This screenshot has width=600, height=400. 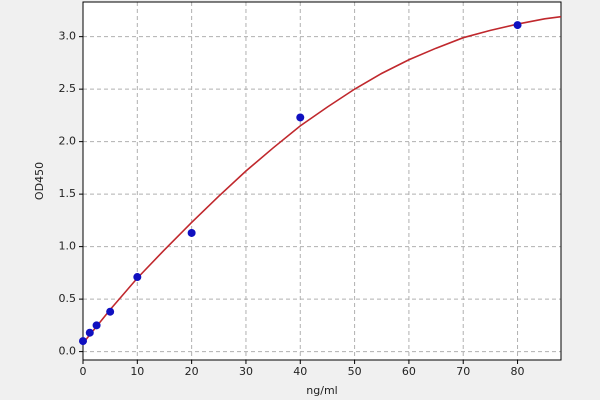 What do you see at coordinates (83, 371) in the screenshot?
I see `x-tick-label: 0` at bounding box center [83, 371].